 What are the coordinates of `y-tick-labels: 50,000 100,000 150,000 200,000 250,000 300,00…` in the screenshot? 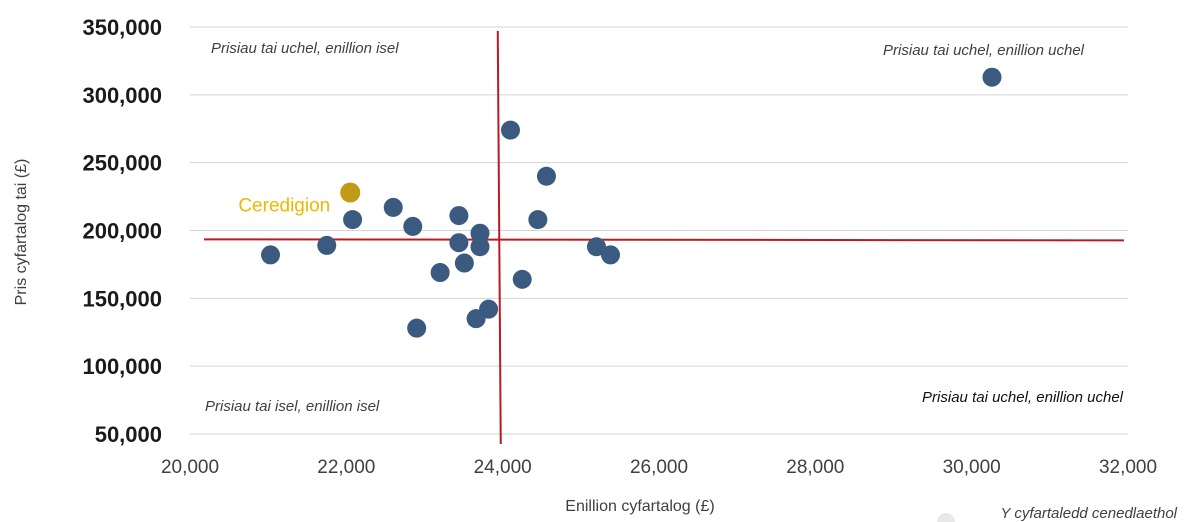 It's located at (122, 231).